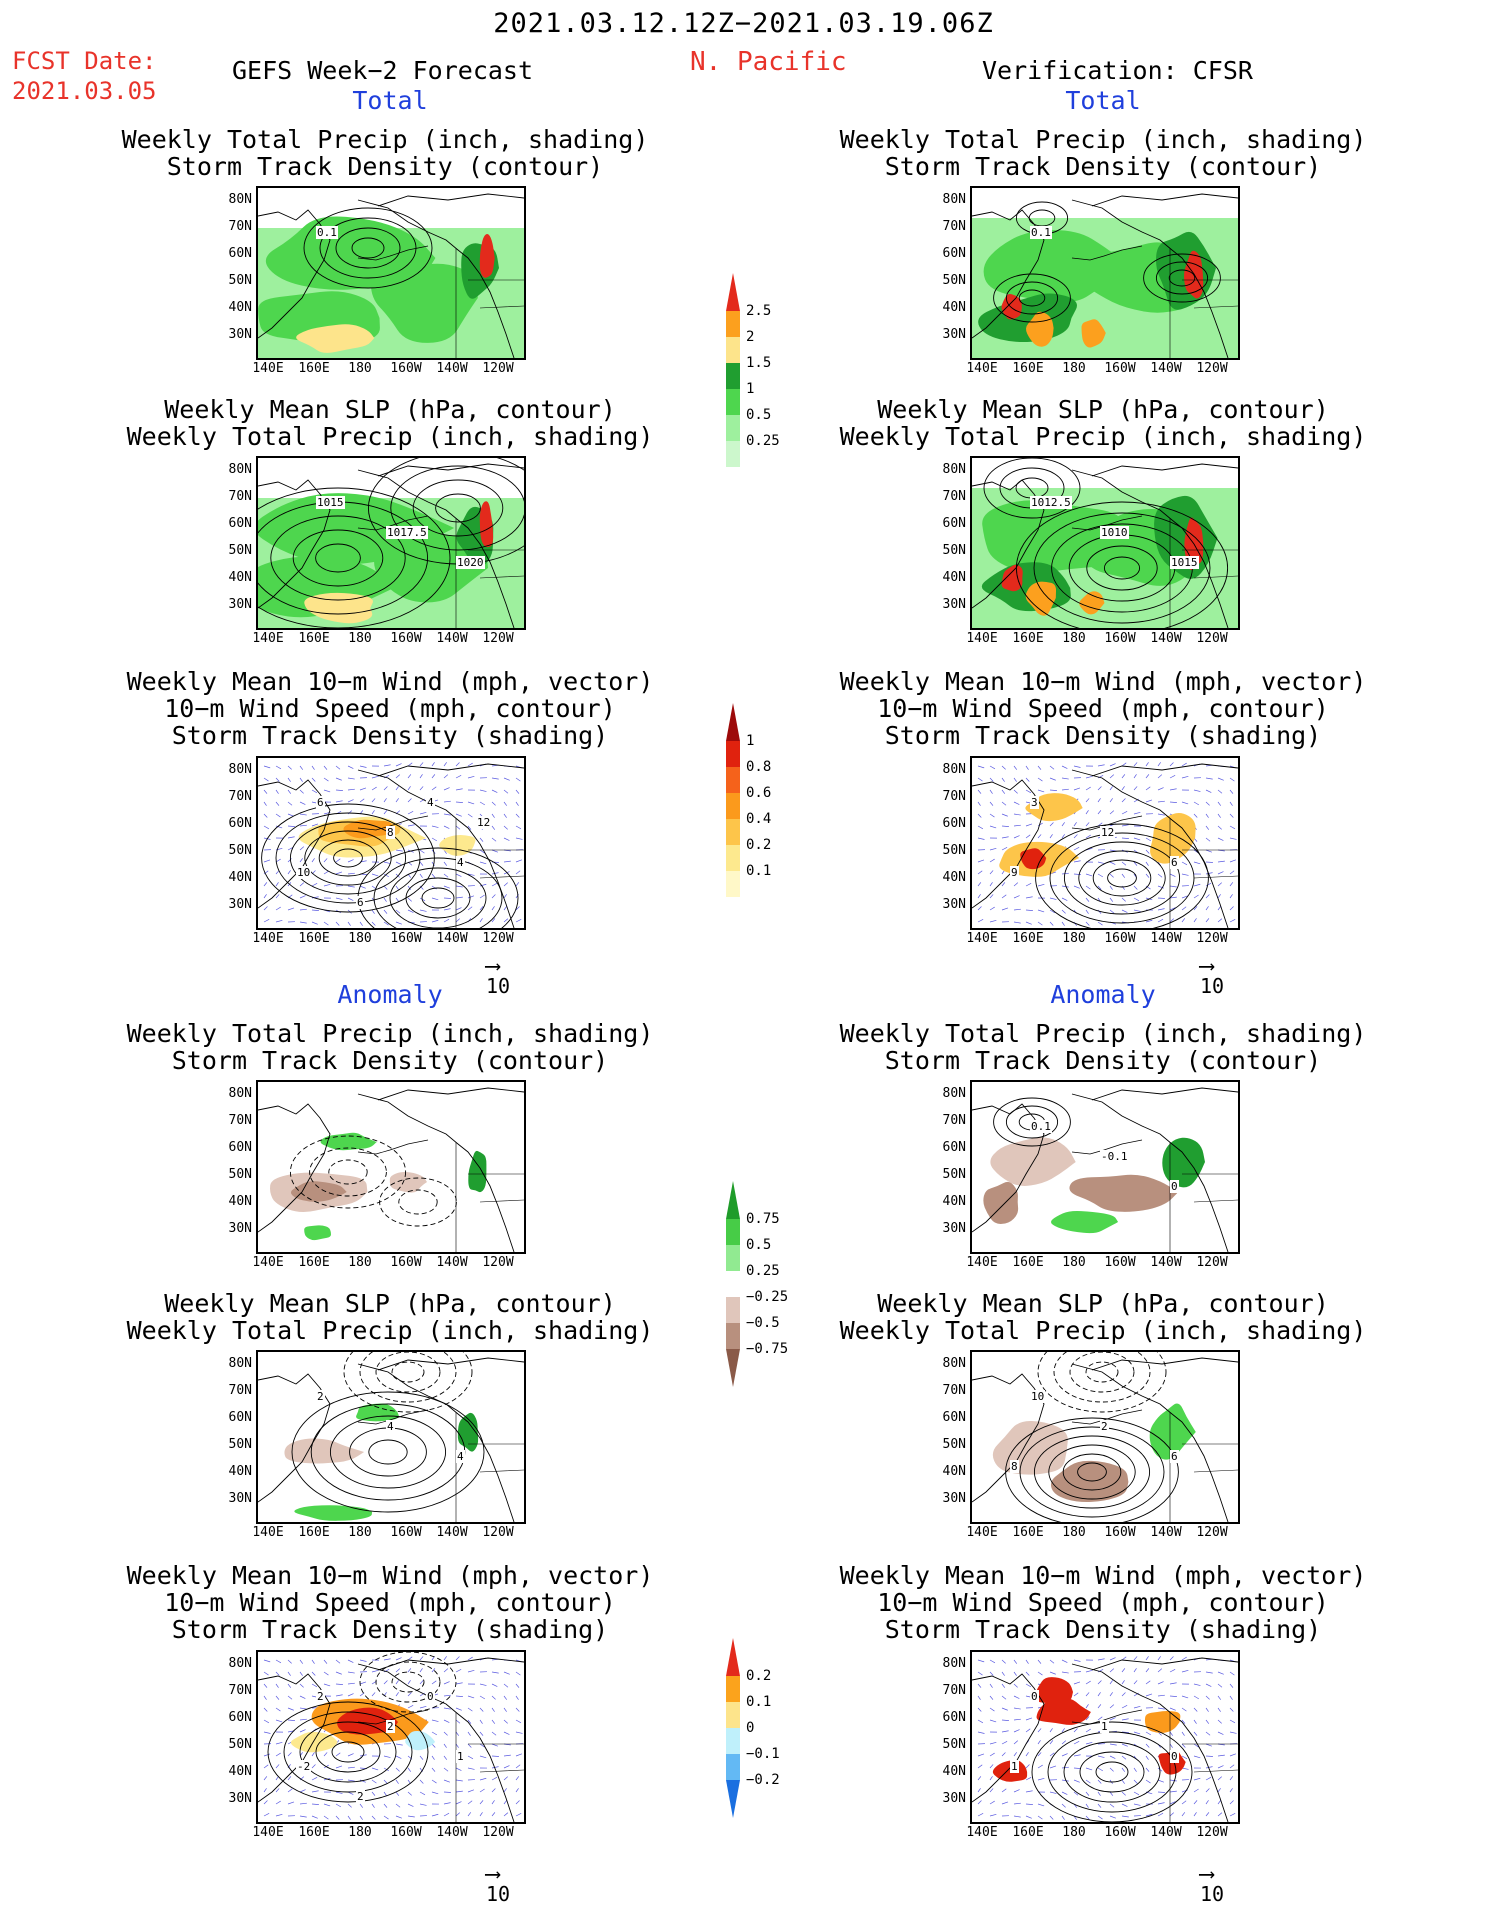 The height and width of the screenshot is (1925, 1487). Describe the element at coordinates (268, 368) in the screenshot. I see `left-total-precip-lon-label: 140E` at that location.